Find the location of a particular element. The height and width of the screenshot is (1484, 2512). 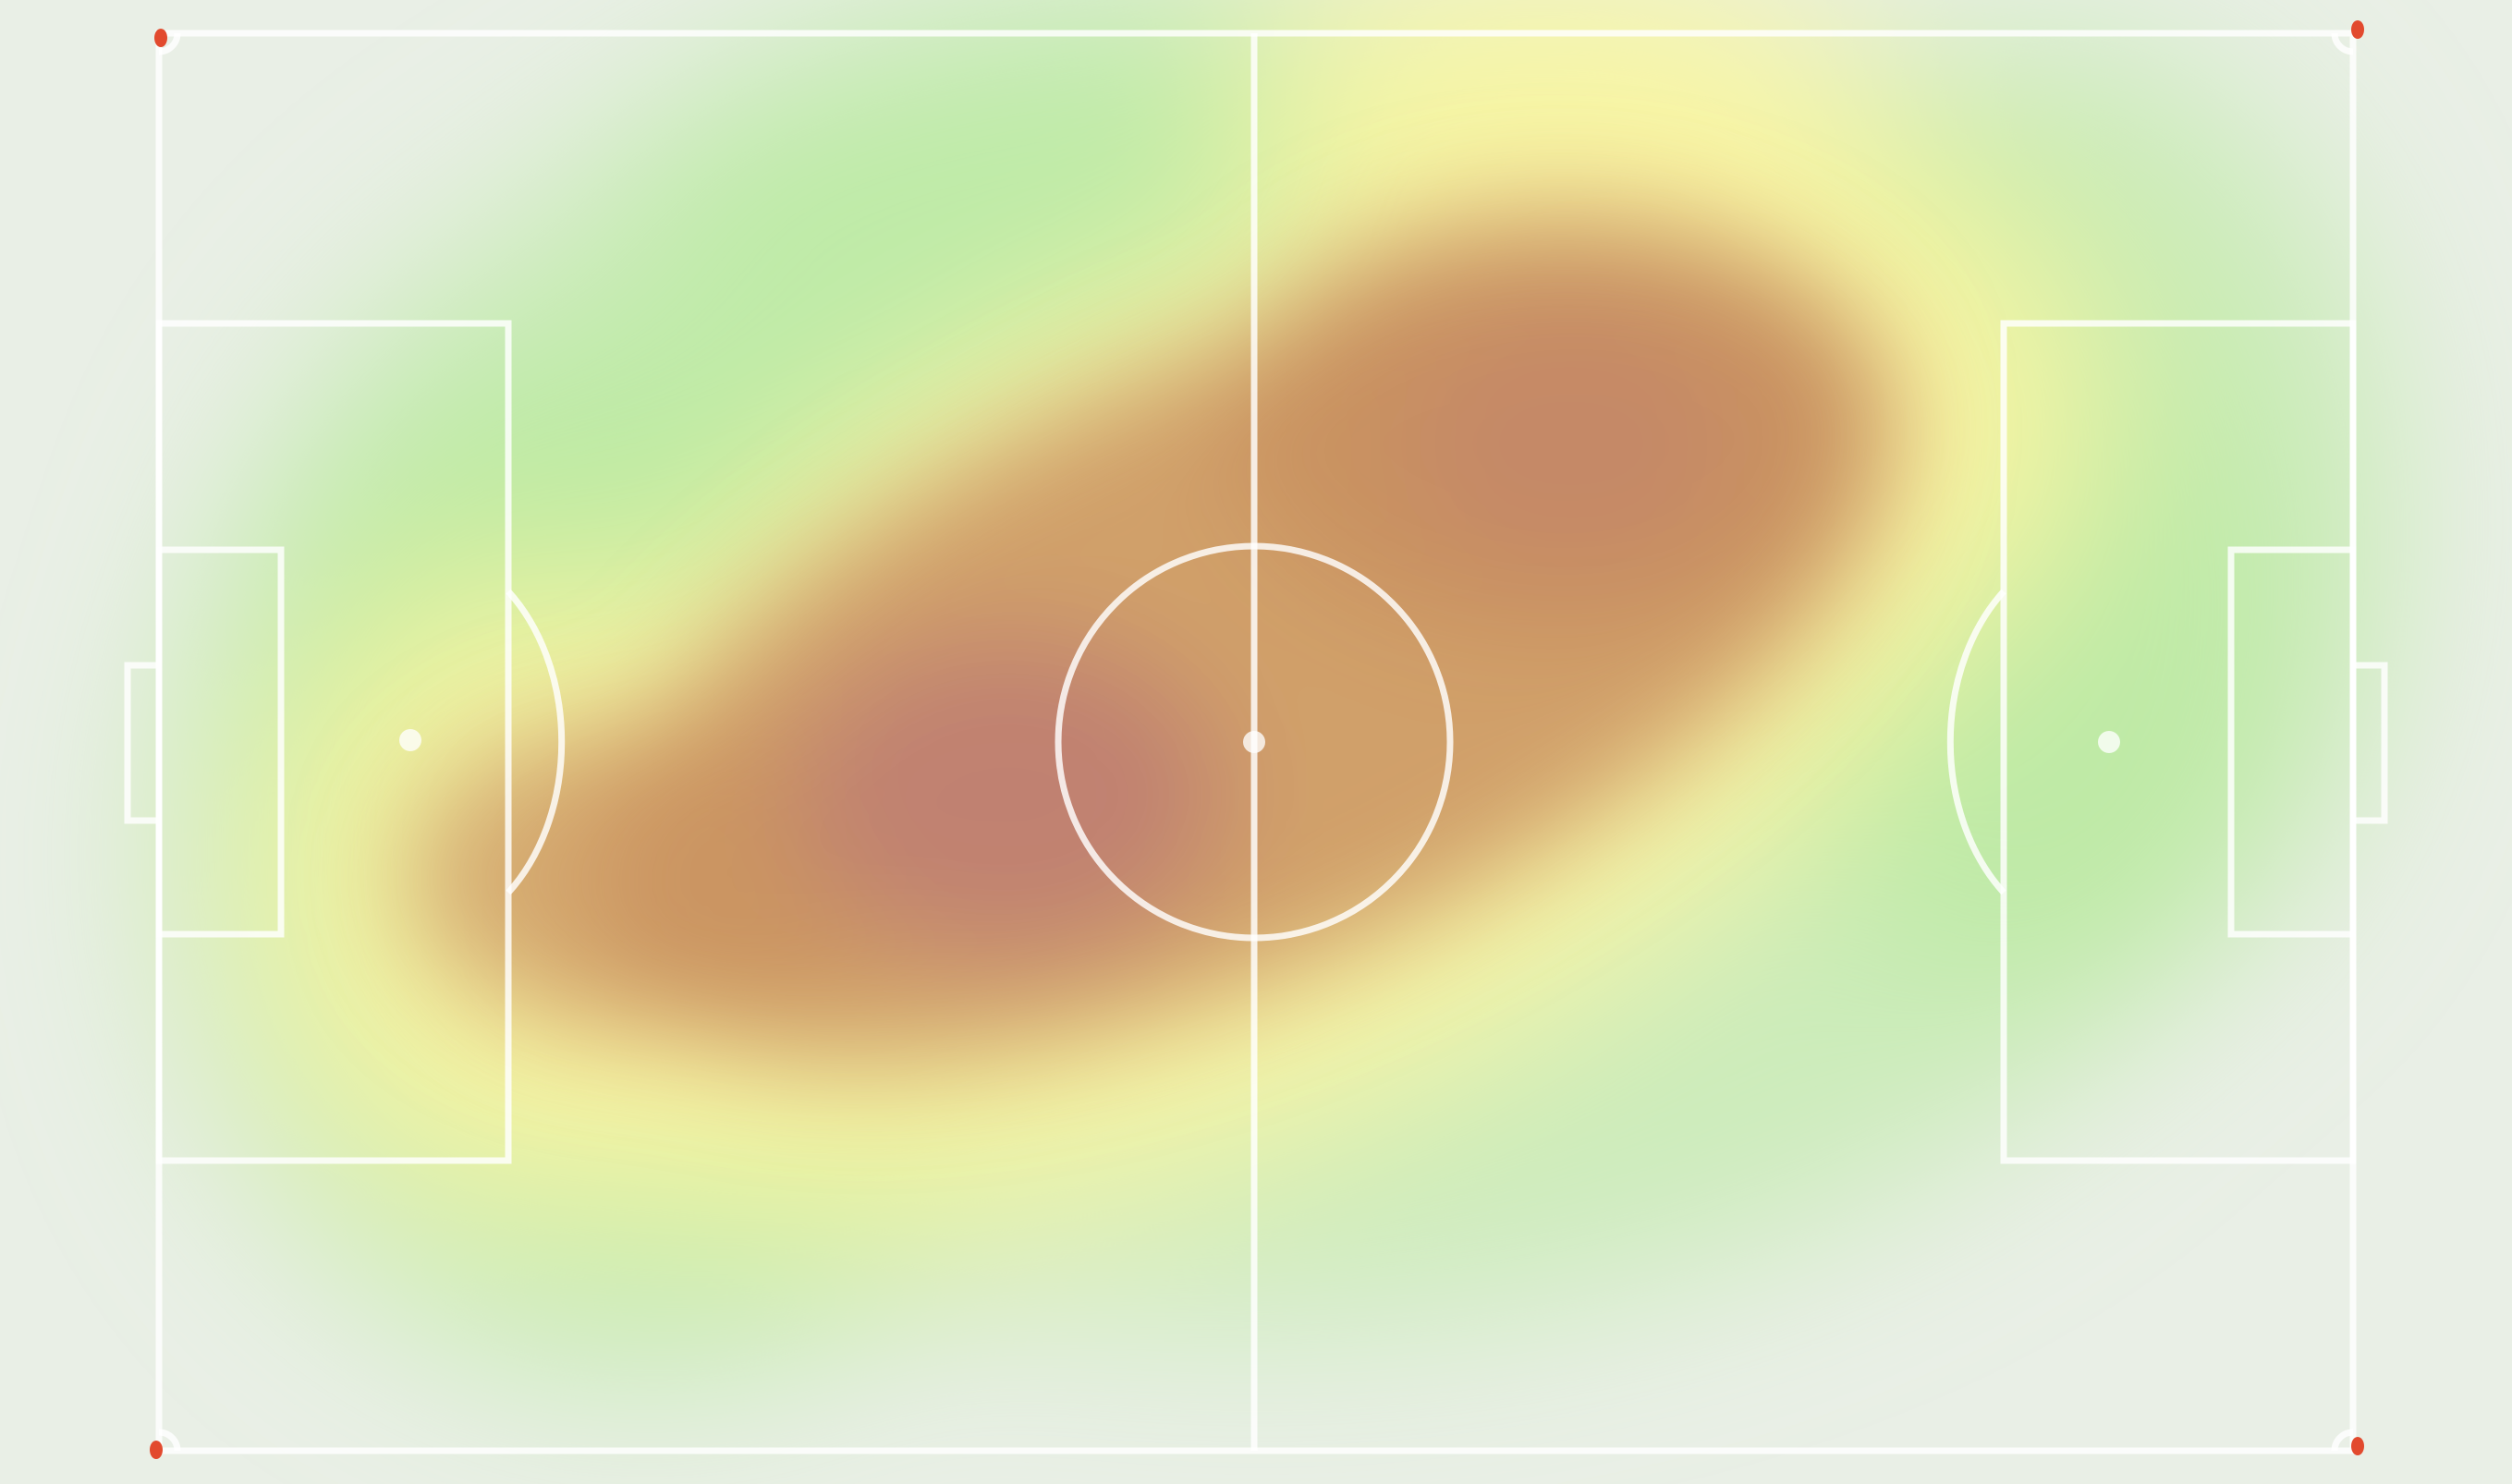

corner-marker-top-right is located at coordinates (2357, 29).